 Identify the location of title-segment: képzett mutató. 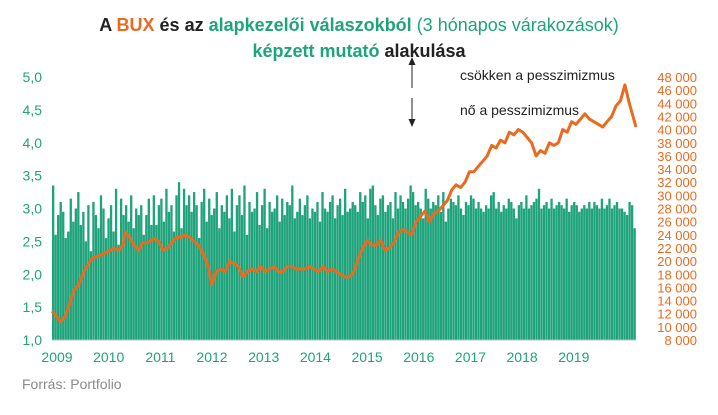
(316, 51).